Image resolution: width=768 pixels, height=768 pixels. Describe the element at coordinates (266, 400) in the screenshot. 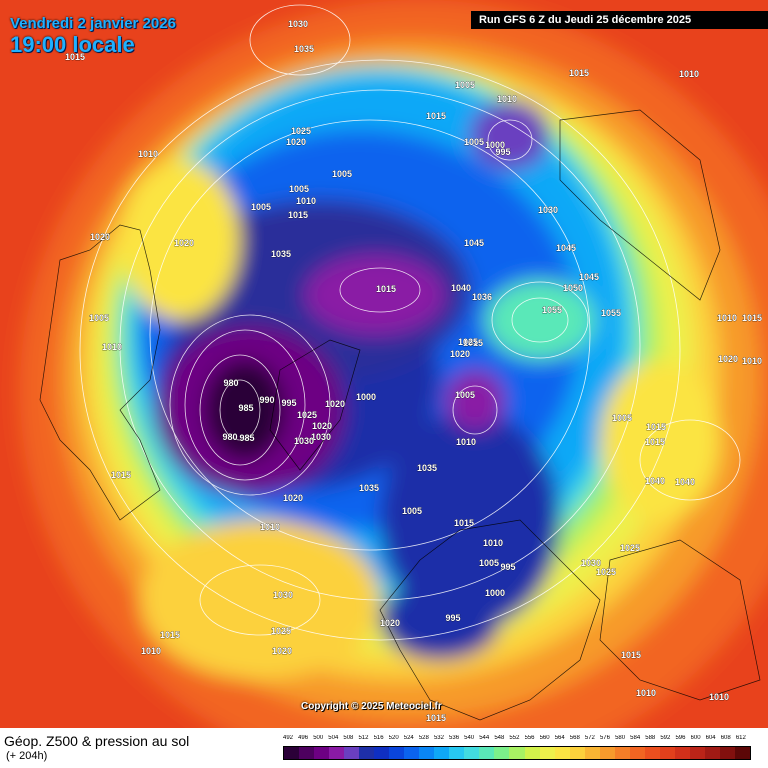

I see `pressure-label: 990` at that location.